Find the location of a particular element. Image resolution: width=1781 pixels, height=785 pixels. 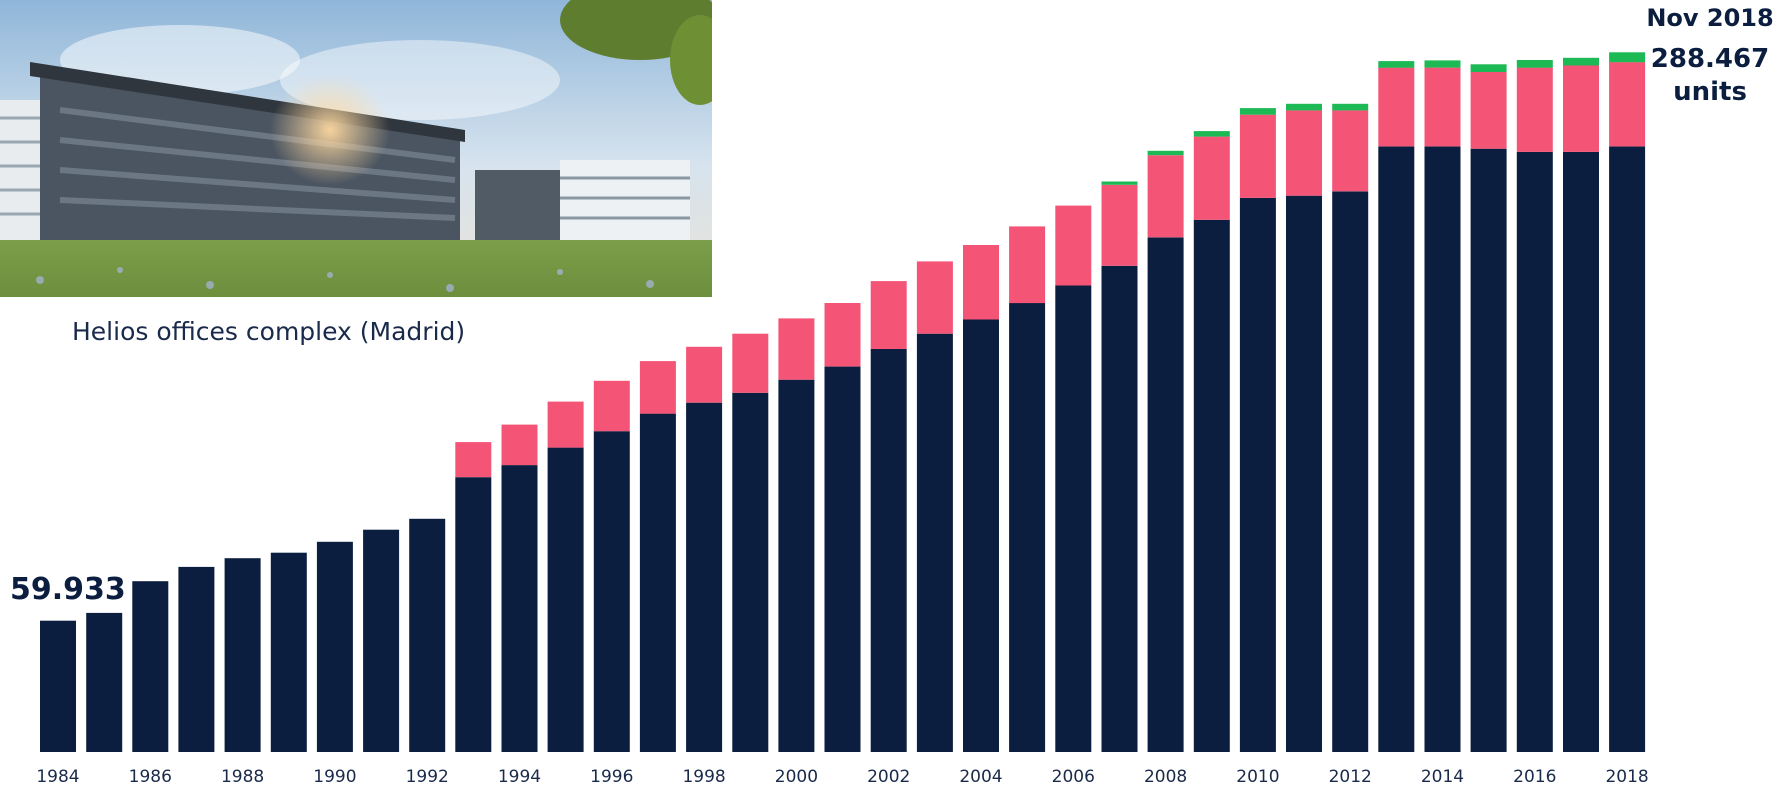

end-date-label: Nov 2018 is located at coordinates (1710, 18).